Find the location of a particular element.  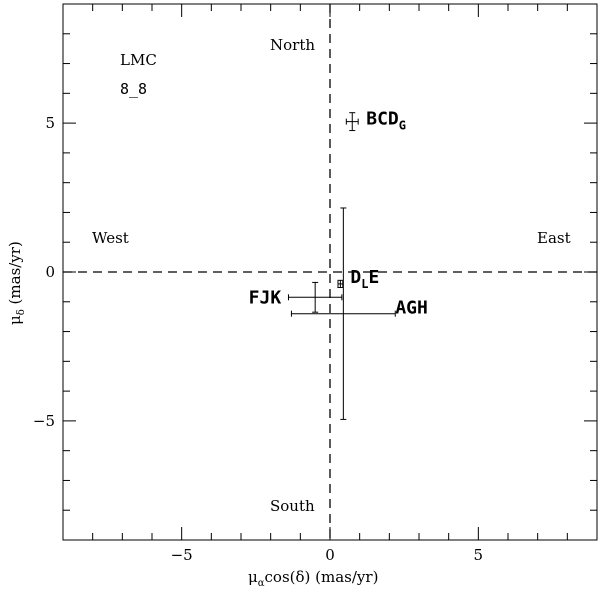

y-tick-label: 5 is located at coordinates (50, 123).